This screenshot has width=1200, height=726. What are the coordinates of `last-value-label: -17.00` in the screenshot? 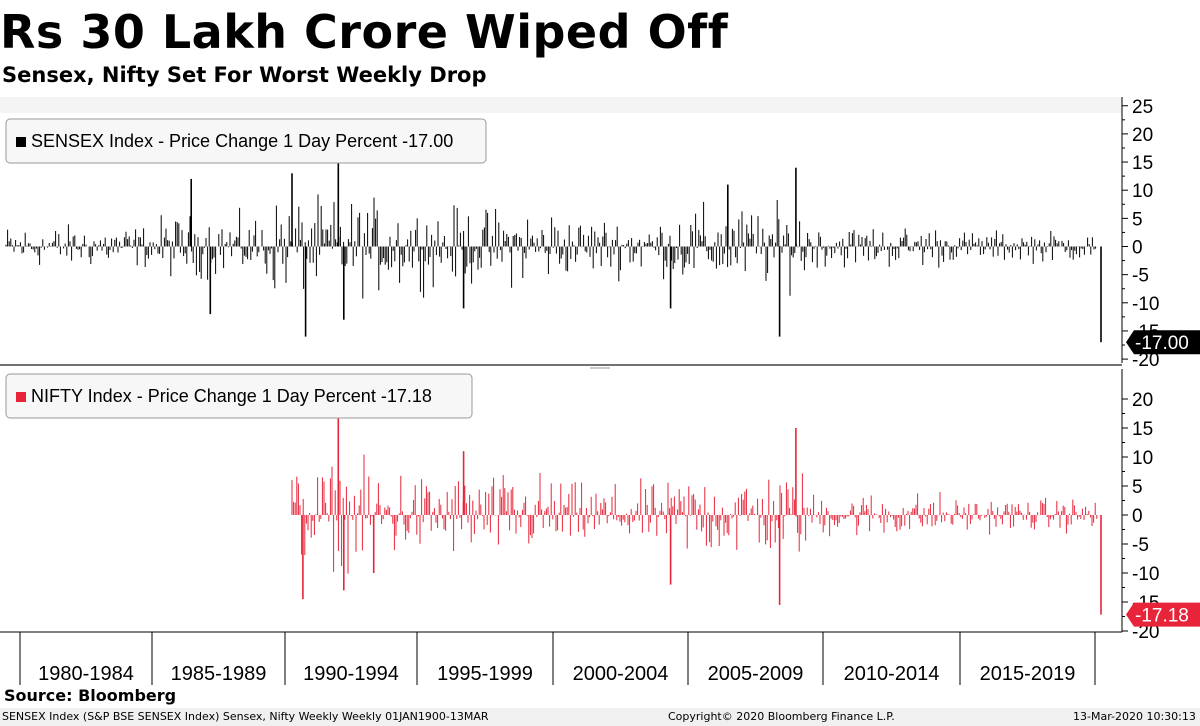 It's located at (1162, 343).